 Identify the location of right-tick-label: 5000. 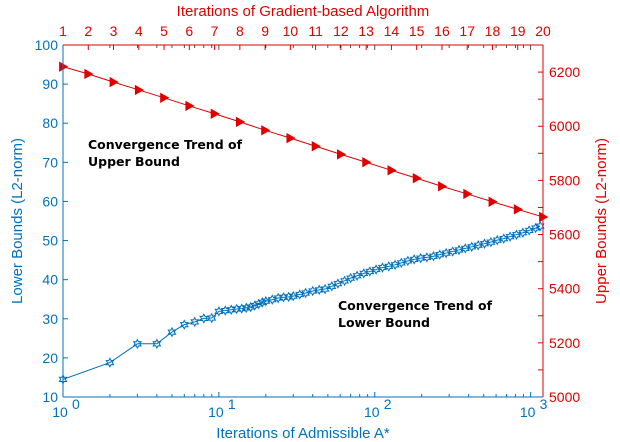
(564, 397).